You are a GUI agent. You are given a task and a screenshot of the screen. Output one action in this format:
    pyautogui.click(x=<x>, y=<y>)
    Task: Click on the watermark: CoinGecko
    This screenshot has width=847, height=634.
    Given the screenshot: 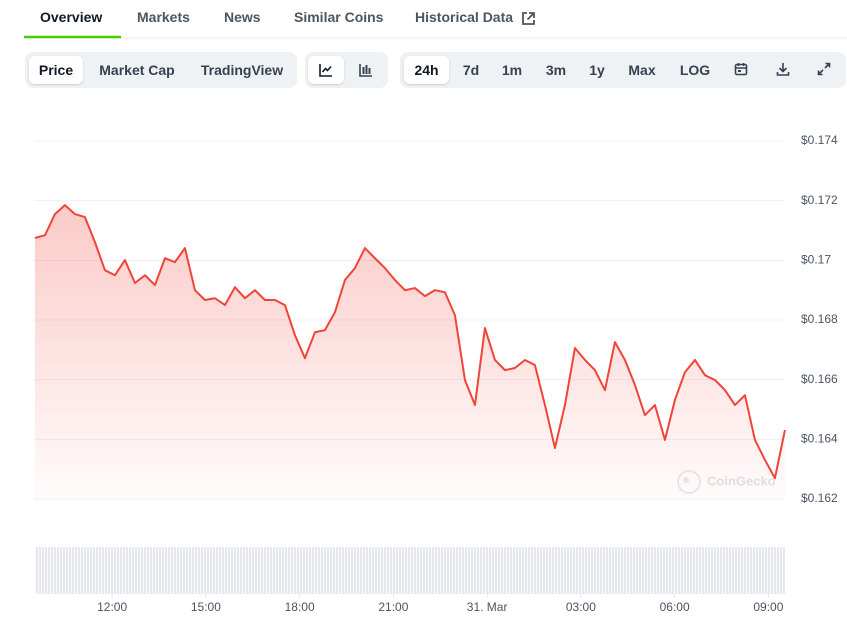 What is the action you would take?
    pyautogui.click(x=726, y=482)
    